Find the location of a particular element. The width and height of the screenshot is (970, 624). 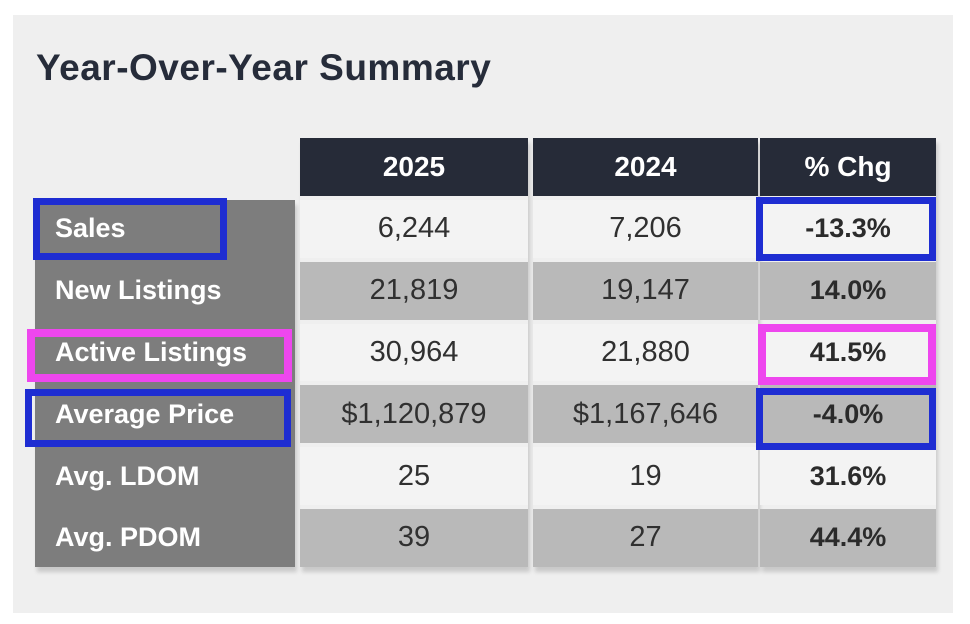

row-label-sales: Sales is located at coordinates (90, 228).